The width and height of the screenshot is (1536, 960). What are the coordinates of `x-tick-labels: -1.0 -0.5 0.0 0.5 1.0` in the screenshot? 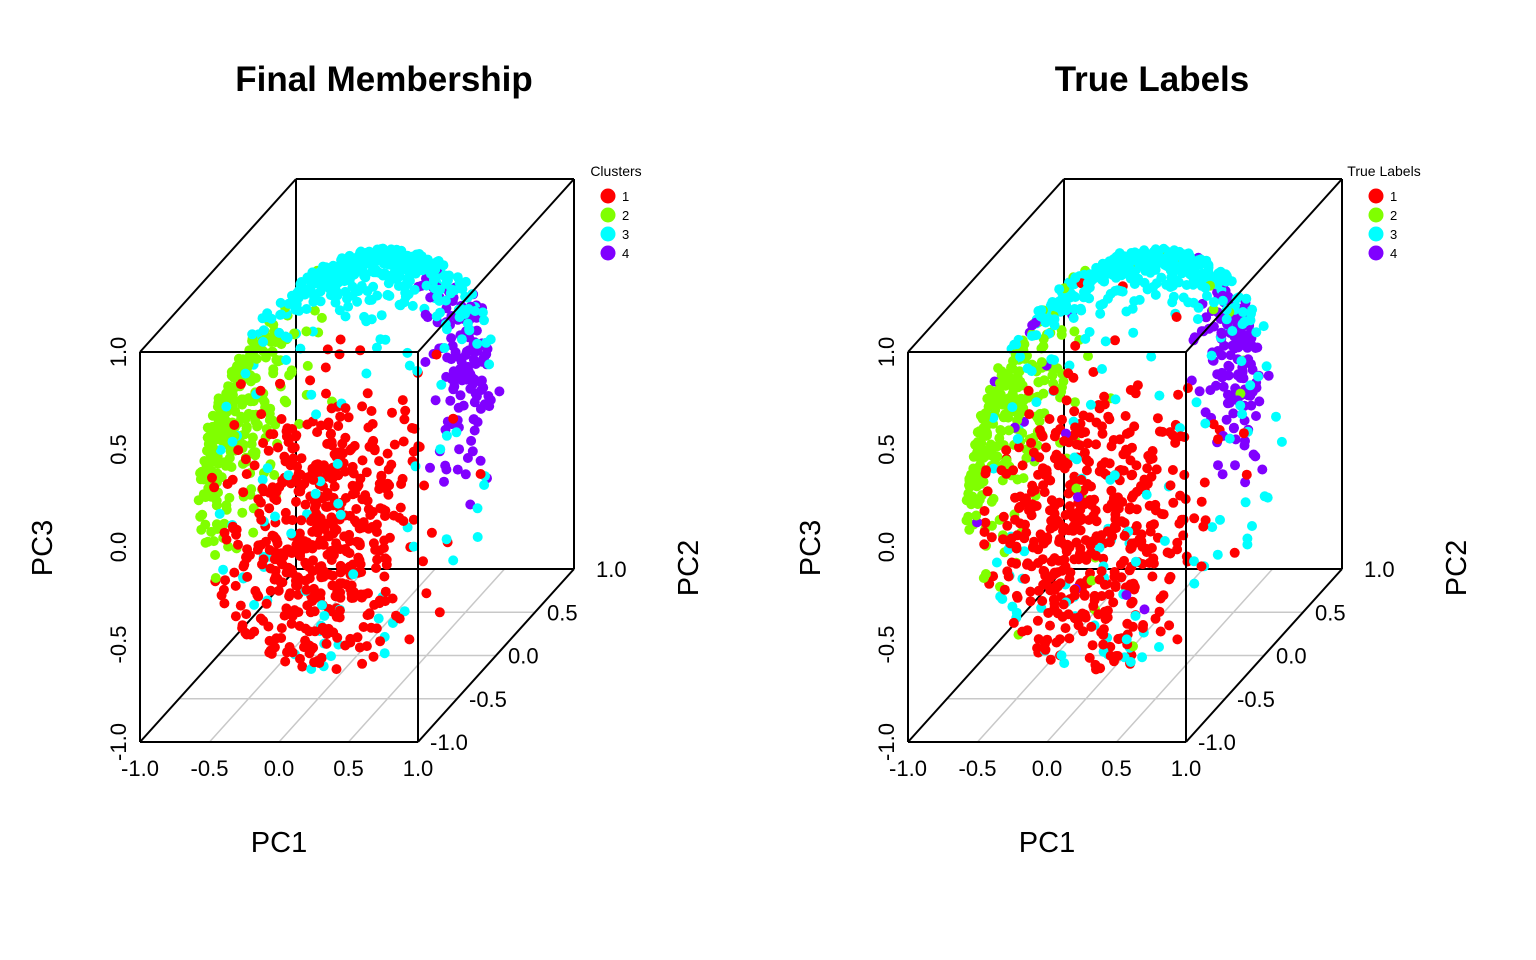 It's located at (277, 768).